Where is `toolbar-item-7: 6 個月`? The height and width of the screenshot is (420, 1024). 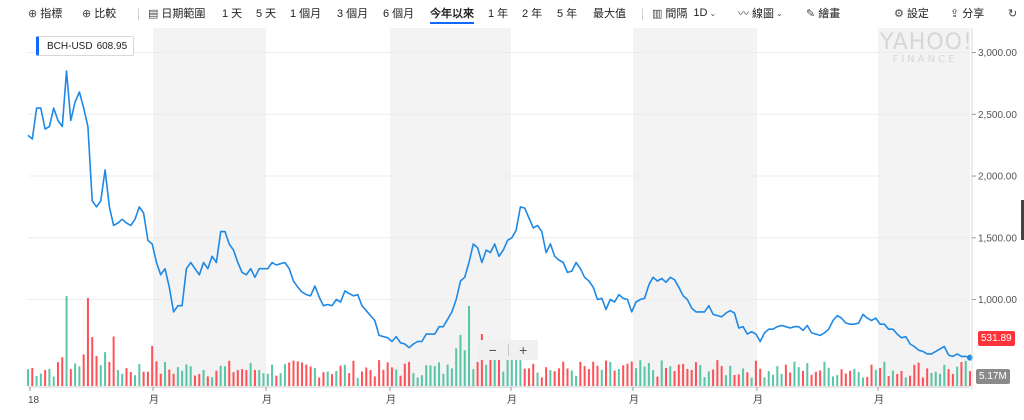
toolbar-item-7: 6 個月 is located at coordinates (398, 13).